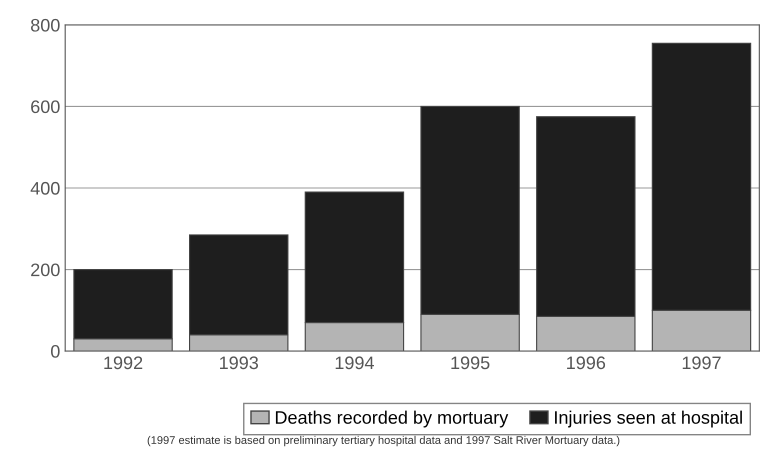  What do you see at coordinates (384, 441) in the screenshot?
I see `text: (1997 estimate is based on preliminary tertiary hospital data and 1997 Salt River Mortuary data.)` at bounding box center [384, 441].